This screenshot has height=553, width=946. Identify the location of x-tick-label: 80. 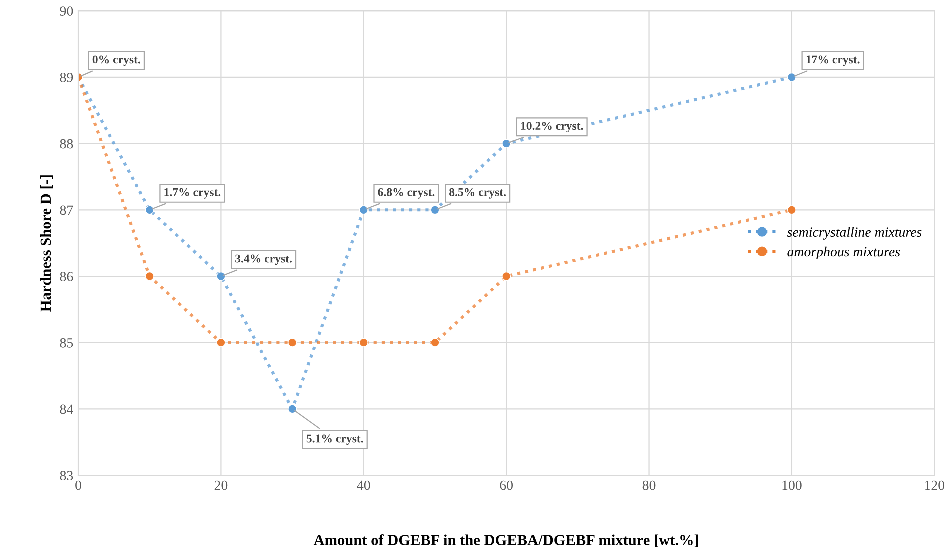
(649, 485).